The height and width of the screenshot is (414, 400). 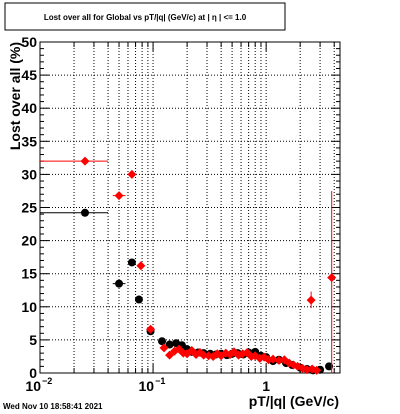 What do you see at coordinates (33, 373) in the screenshot?
I see `y-tick-label: 0` at bounding box center [33, 373].